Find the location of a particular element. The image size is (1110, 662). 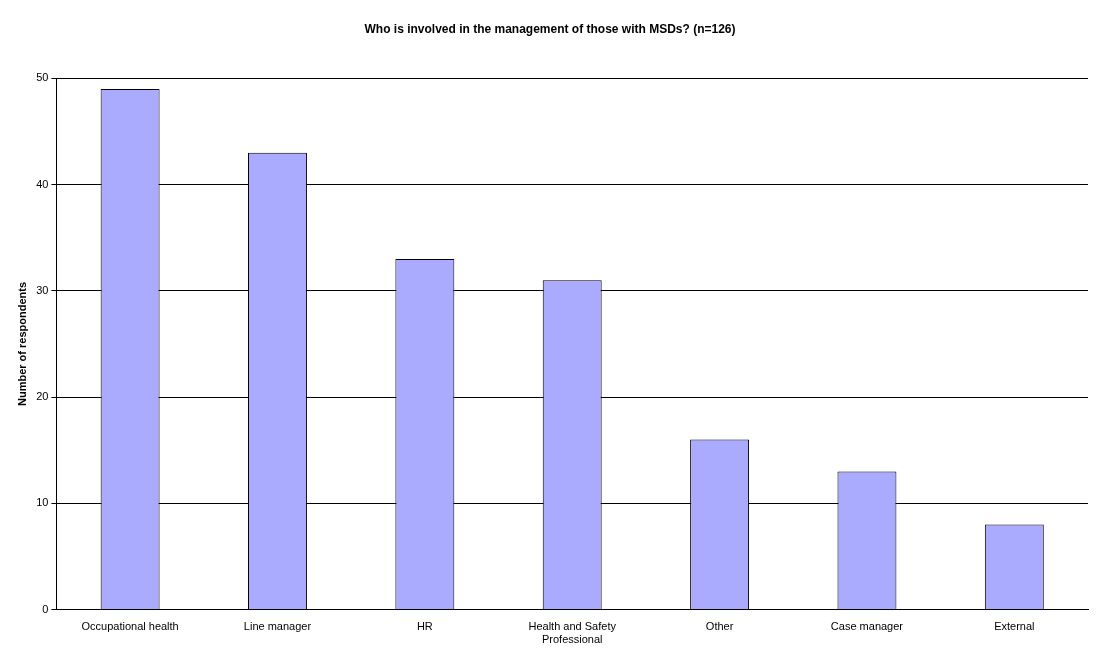

y-tick-label: 20 is located at coordinates (42, 396).